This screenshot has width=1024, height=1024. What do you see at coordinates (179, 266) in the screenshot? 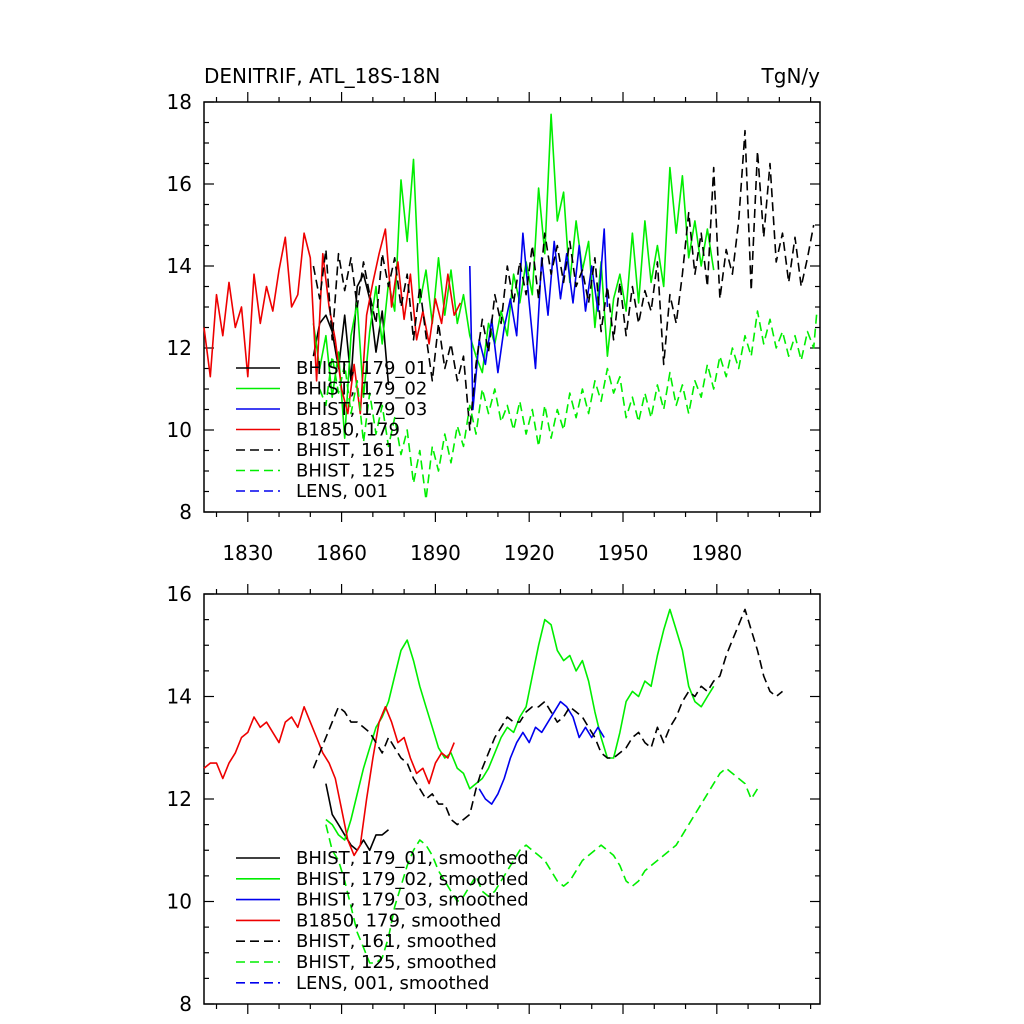
I see `top-ytick-label: 14` at bounding box center [179, 266].